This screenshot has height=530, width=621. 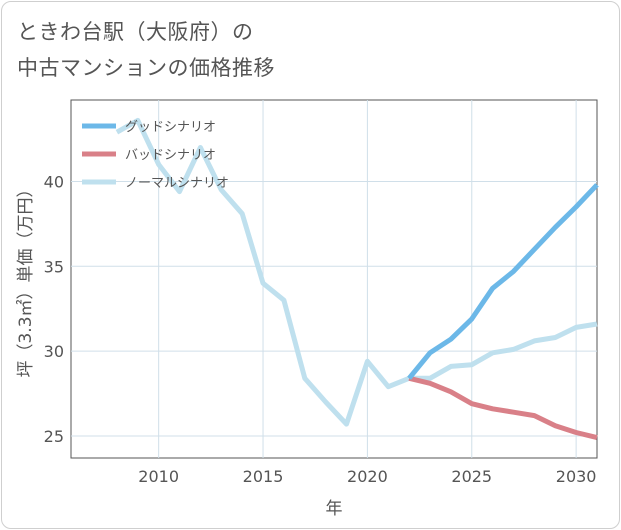 I want to click on y-tick-label: 30, so click(x=54, y=351).